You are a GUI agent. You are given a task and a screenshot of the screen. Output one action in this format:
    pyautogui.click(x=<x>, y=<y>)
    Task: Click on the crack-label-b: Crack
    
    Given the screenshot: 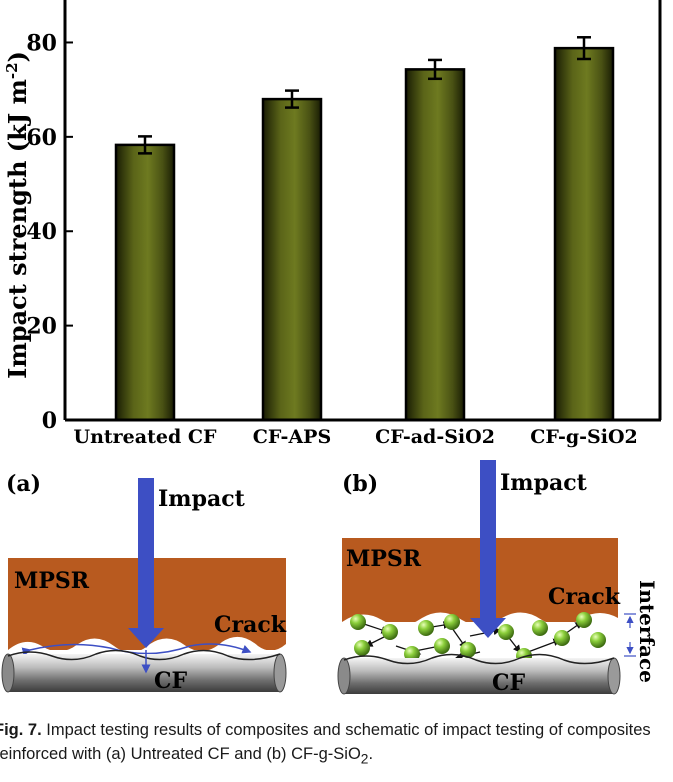 What is the action you would take?
    pyautogui.click(x=584, y=597)
    